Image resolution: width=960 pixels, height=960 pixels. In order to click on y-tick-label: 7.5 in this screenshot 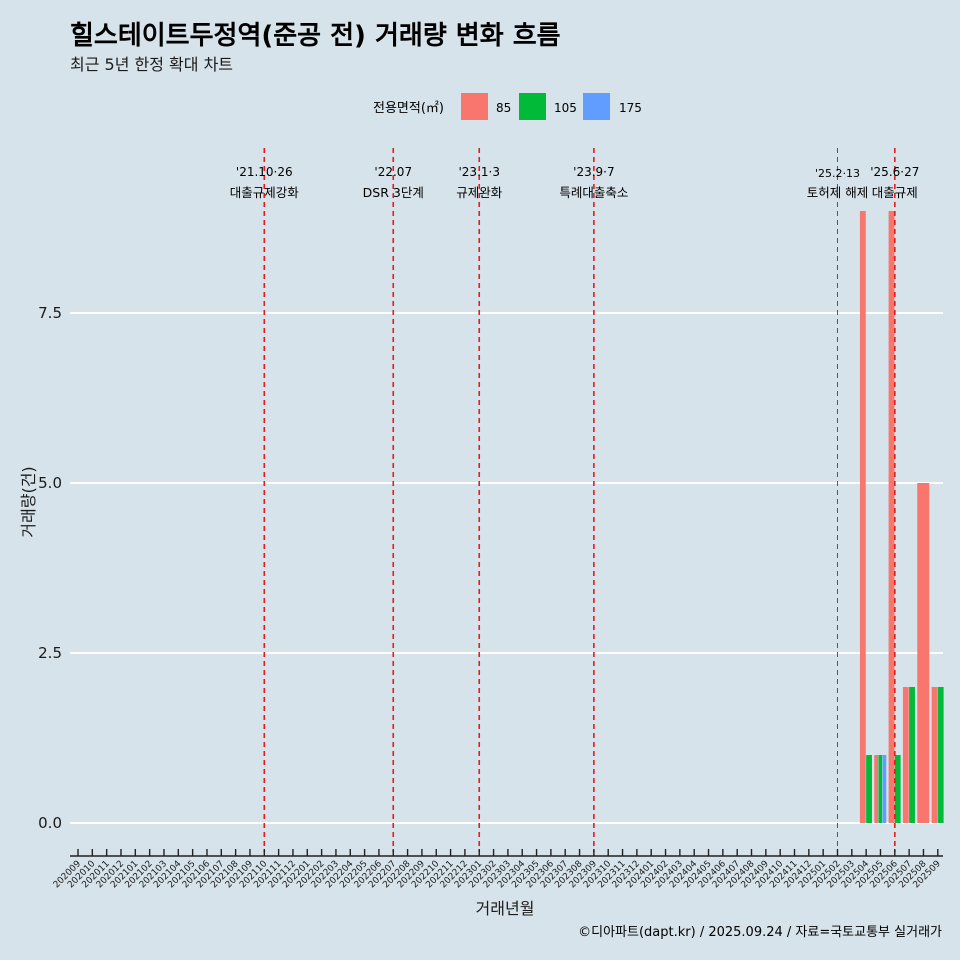, I will do `click(50, 313)`.